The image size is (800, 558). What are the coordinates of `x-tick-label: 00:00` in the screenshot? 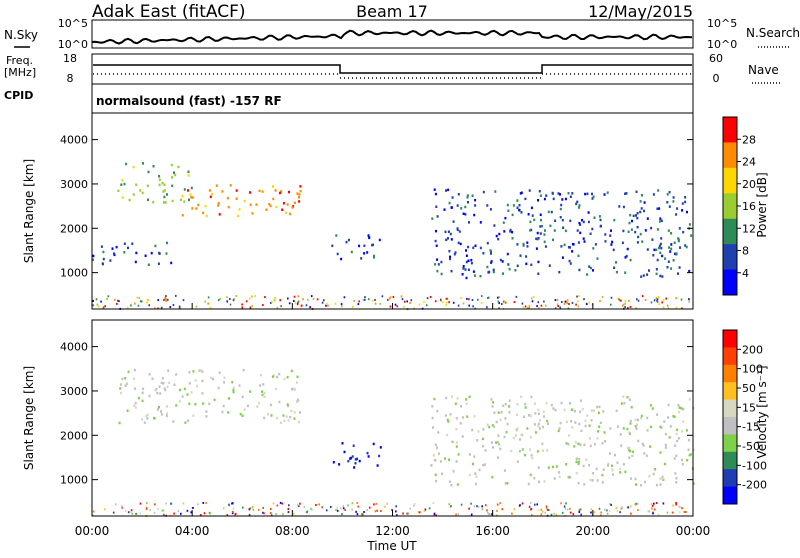 It's located at (92, 531).